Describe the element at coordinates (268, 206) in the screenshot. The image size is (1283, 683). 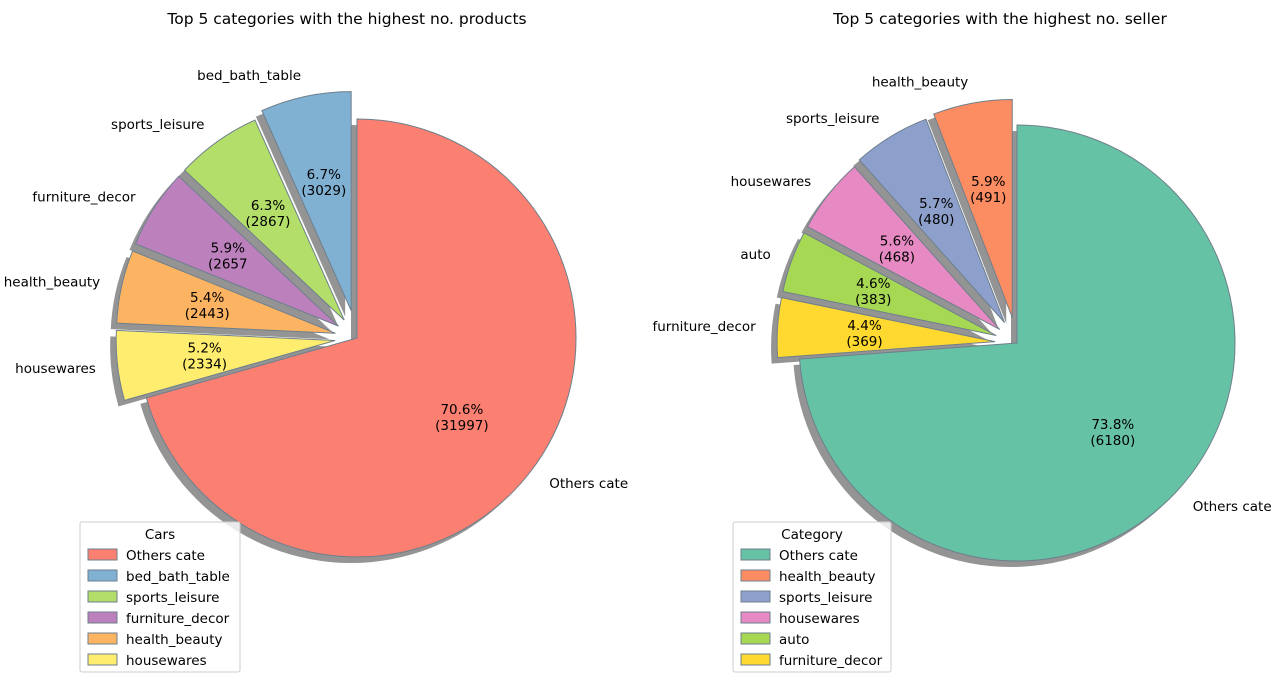
I see `slice-percent-label: 6.3%` at that location.